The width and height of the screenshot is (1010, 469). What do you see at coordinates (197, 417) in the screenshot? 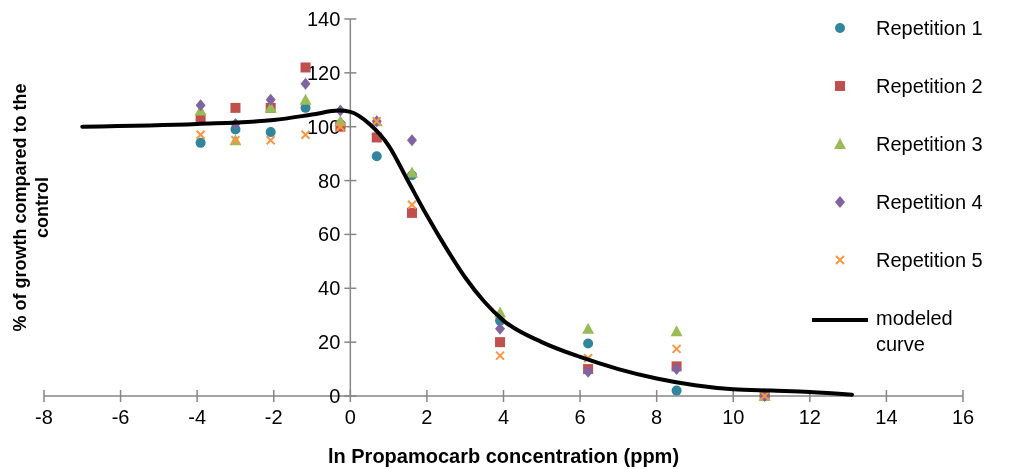
I see `x-tick-label: -4` at bounding box center [197, 417].